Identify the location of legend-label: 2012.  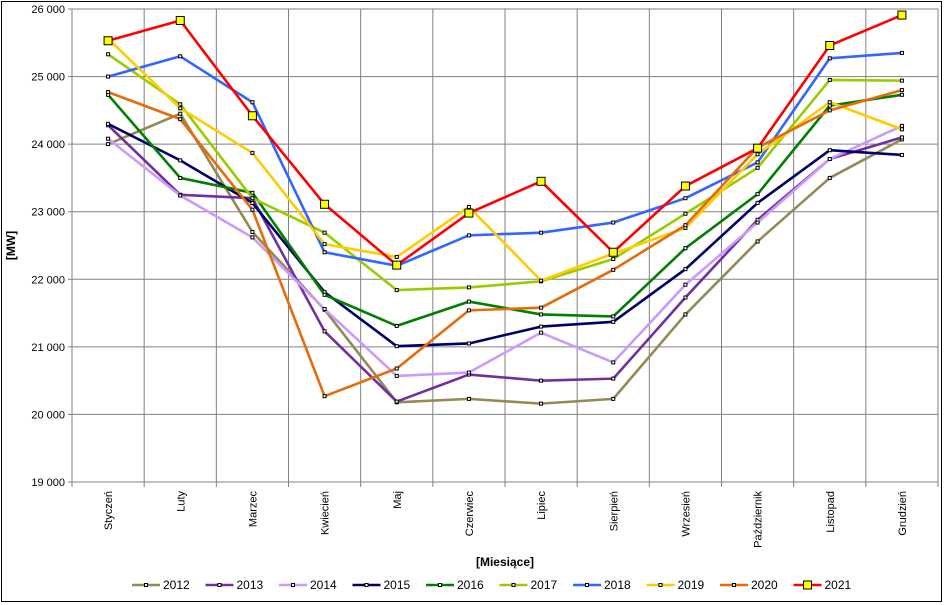
(176, 585).